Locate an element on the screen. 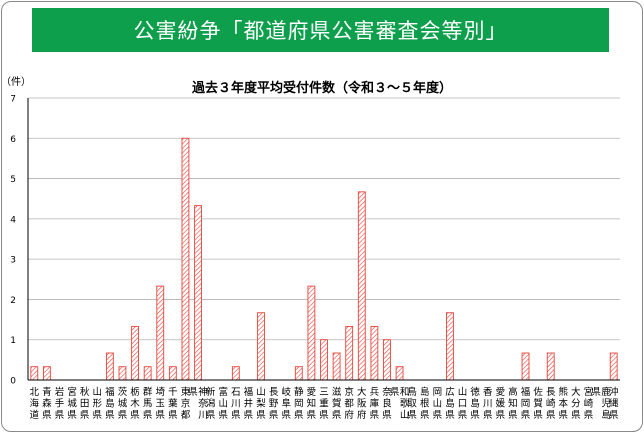 The width and height of the screenshot is (644, 433). x-tick-label: 長野県長野県 is located at coordinates (274, 404).